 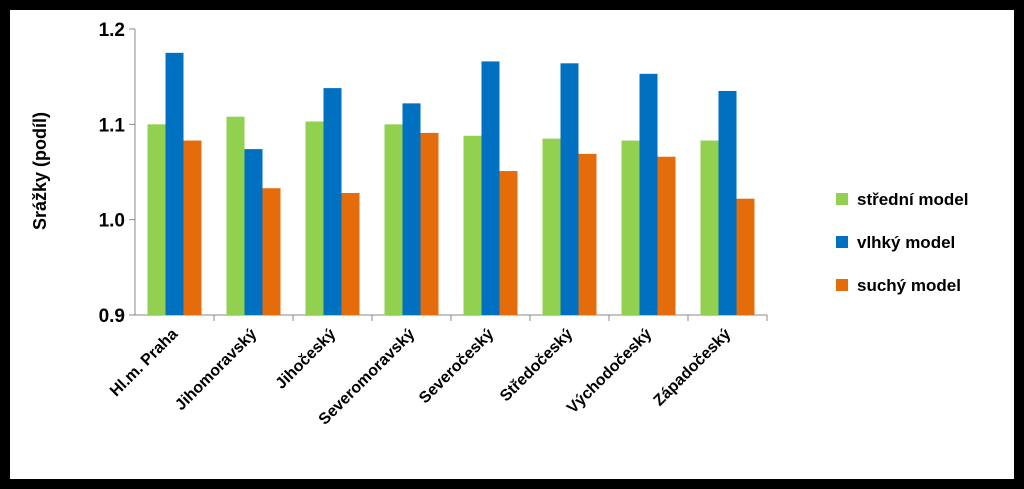 I want to click on x-tick-label: Jihomoravský, so click(x=216, y=370).